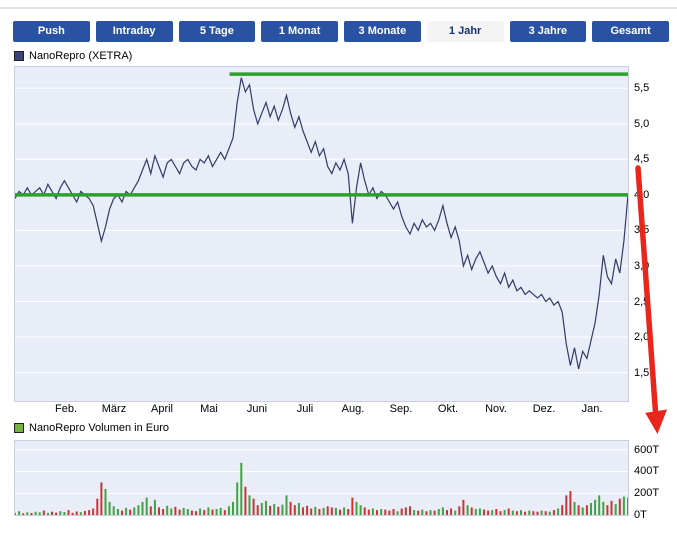 This screenshot has height=535, width=677. What do you see at coordinates (209, 409) in the screenshot?
I see `month-tick-label: Mai` at bounding box center [209, 409].